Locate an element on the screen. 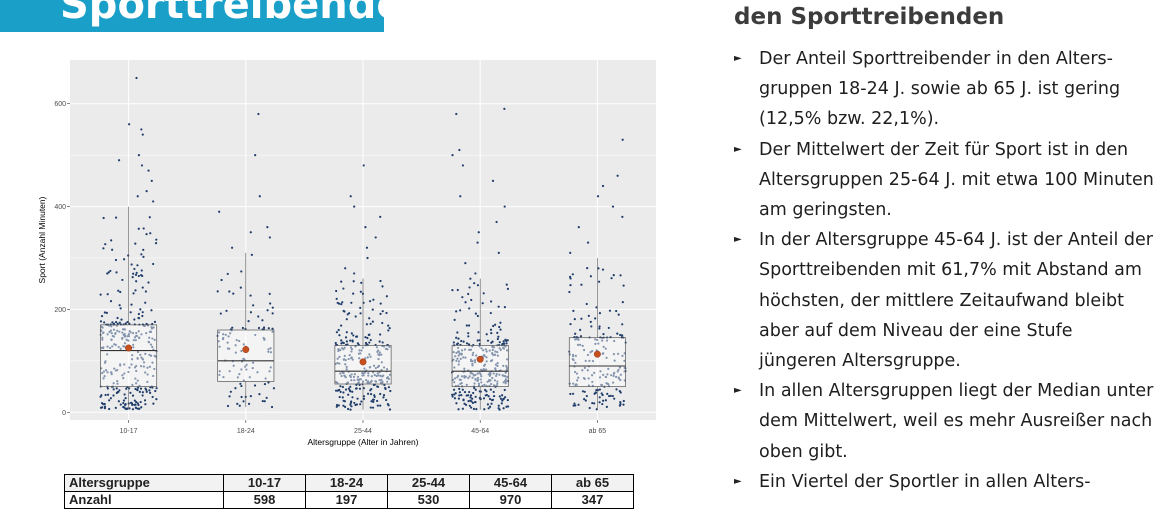  table-header-label: Altersgruppe is located at coordinates (144, 483).